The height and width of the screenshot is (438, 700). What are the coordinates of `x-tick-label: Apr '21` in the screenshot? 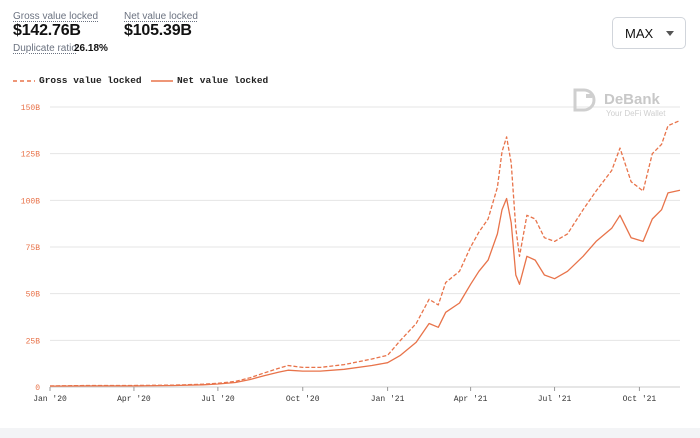 It's located at (471, 399).